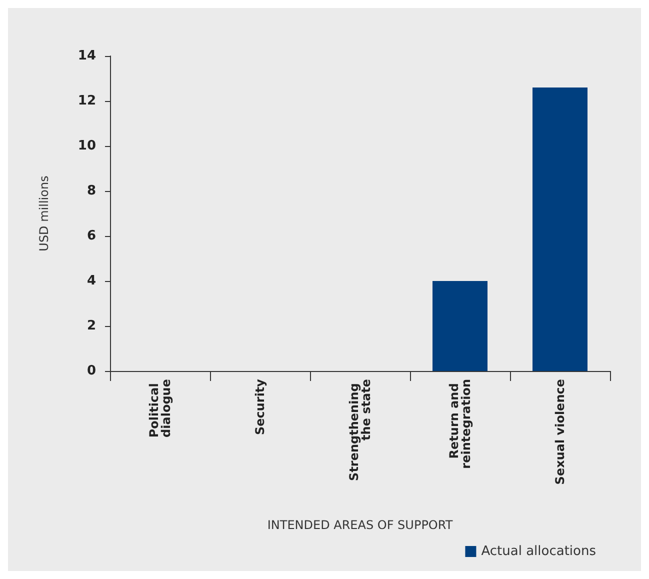 The image size is (649, 579). Describe the element at coordinates (91, 236) in the screenshot. I see `y-tick-label: 6` at that location.